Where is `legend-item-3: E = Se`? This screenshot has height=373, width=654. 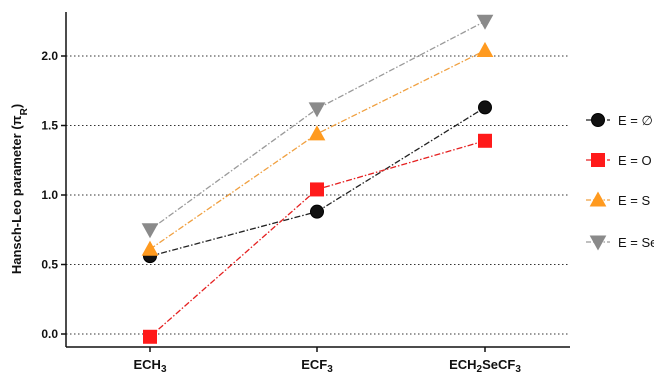 legend-item-3: E = Se is located at coordinates (620, 243).